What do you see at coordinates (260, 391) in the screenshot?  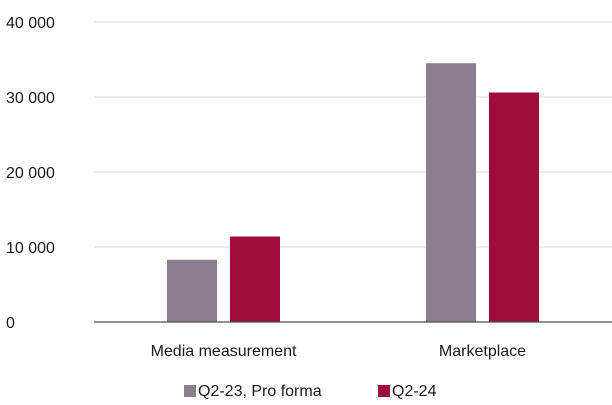 I see `legend-label: Q2-23, Pro forma` at bounding box center [260, 391].